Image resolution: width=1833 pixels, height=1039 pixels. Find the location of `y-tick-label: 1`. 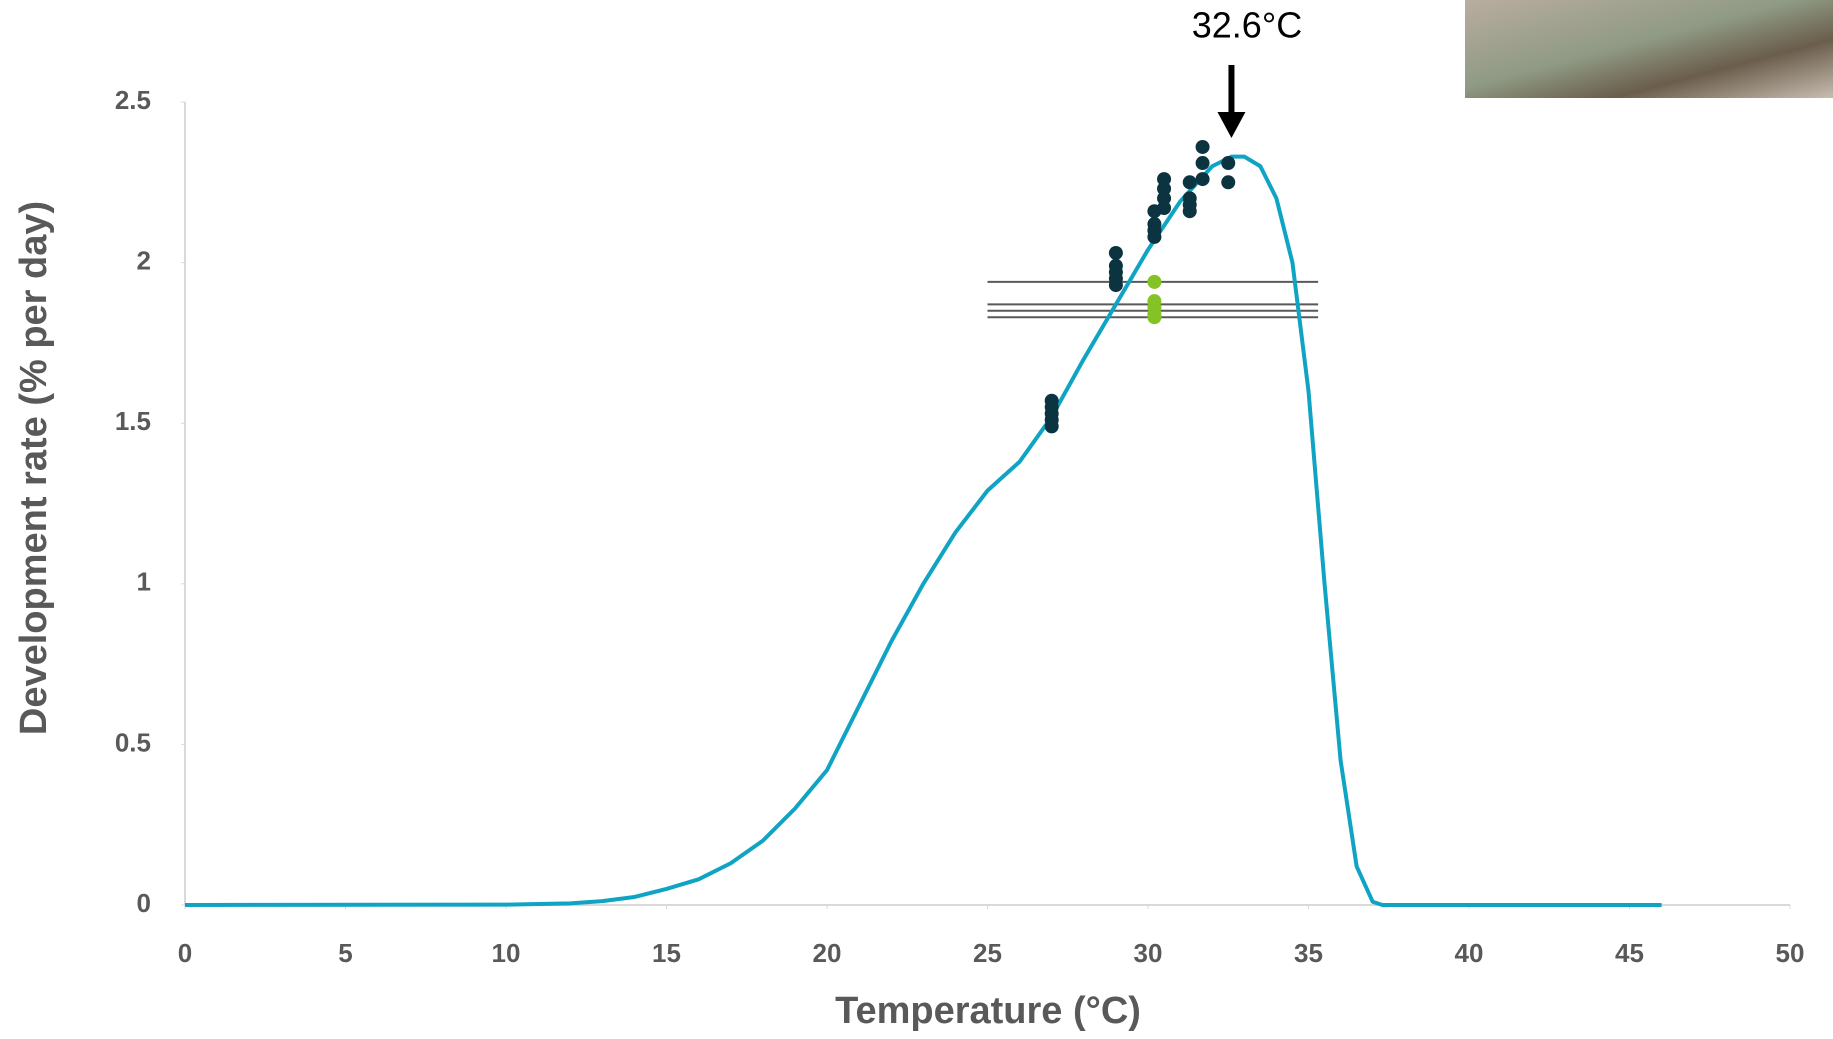

y-tick-label: 1 is located at coordinates (144, 582).